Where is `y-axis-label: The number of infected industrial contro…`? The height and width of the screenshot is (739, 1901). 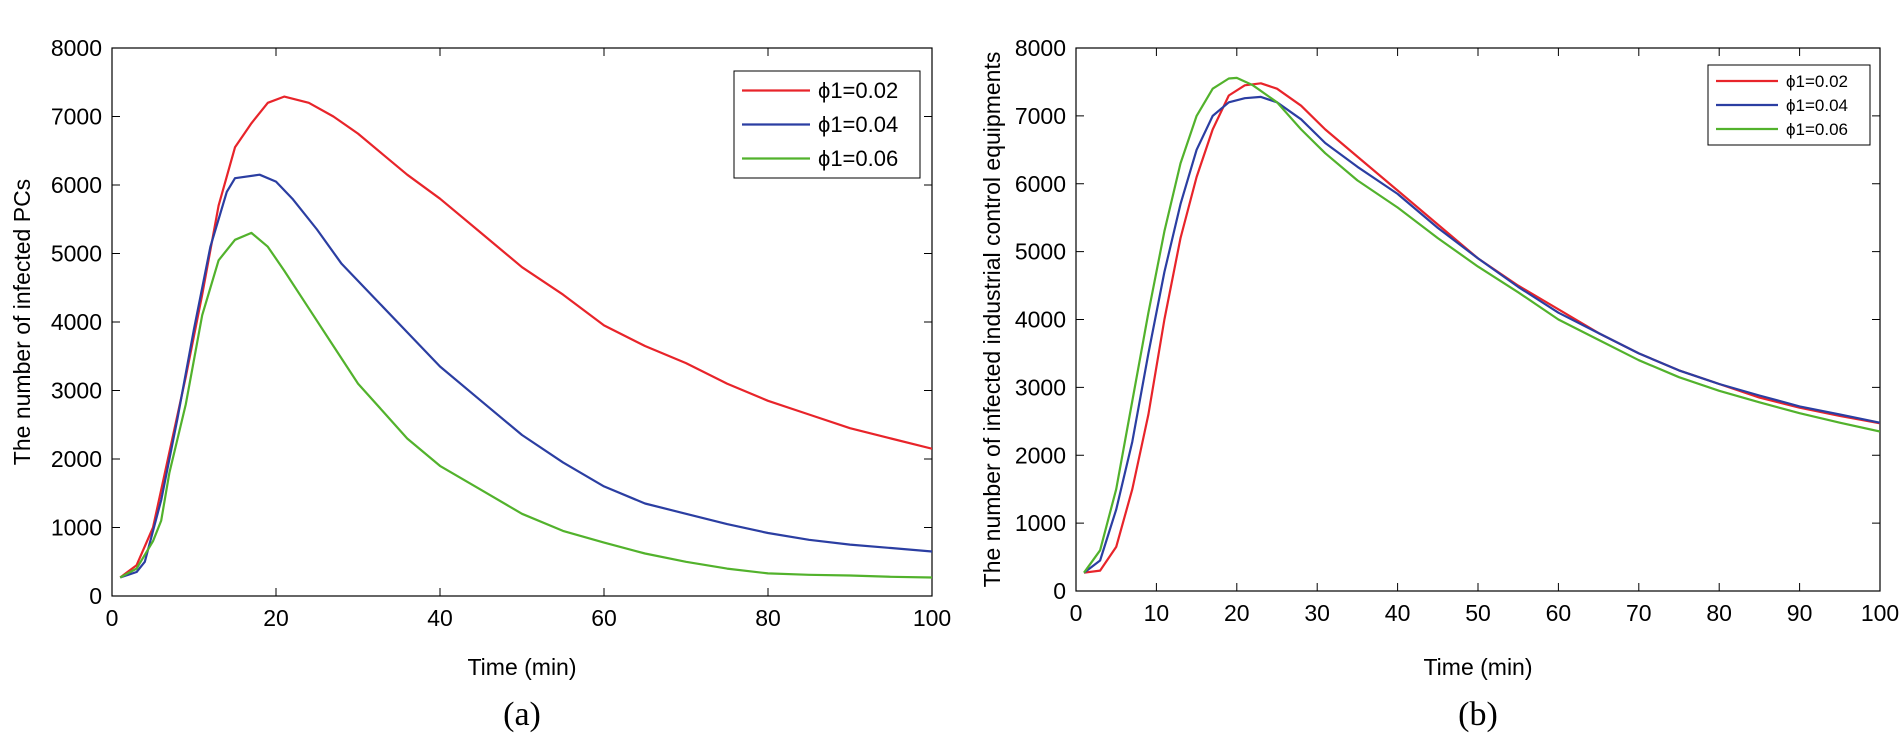 y-axis-label: The number of infected industrial contro… is located at coordinates (992, 320).